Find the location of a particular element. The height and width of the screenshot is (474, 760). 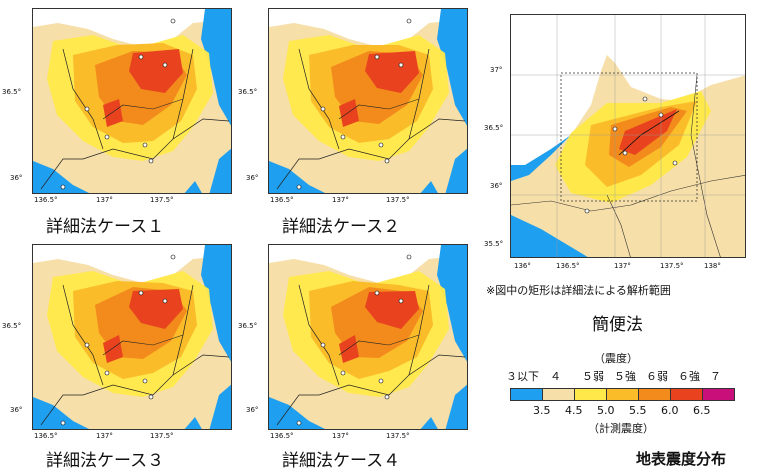

legend-value-label: 3.5 is located at coordinates (542, 410).